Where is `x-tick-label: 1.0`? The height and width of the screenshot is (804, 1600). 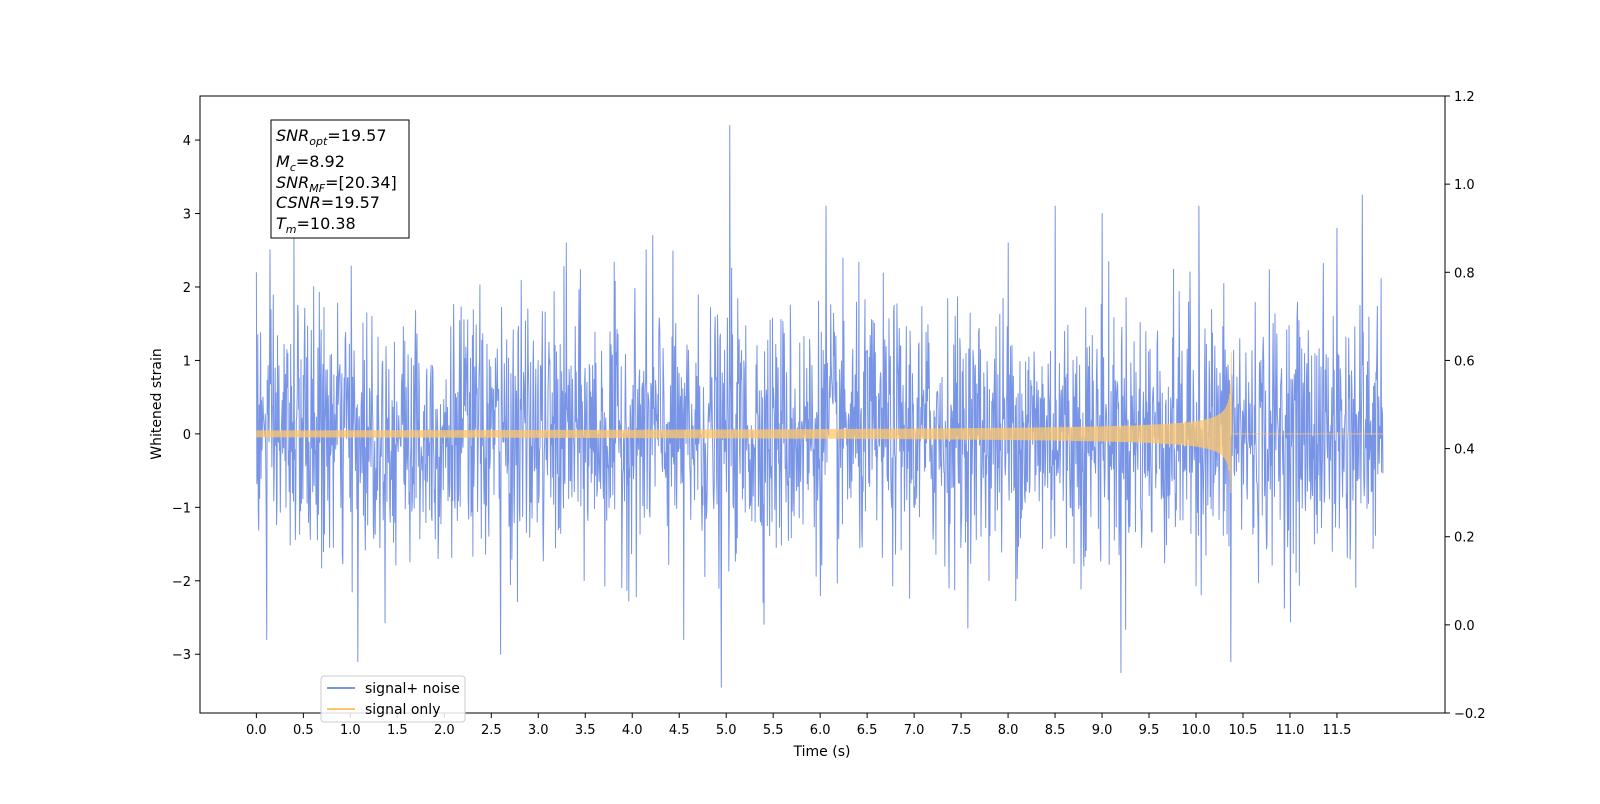
x-tick-label: 1.0 is located at coordinates (350, 730).